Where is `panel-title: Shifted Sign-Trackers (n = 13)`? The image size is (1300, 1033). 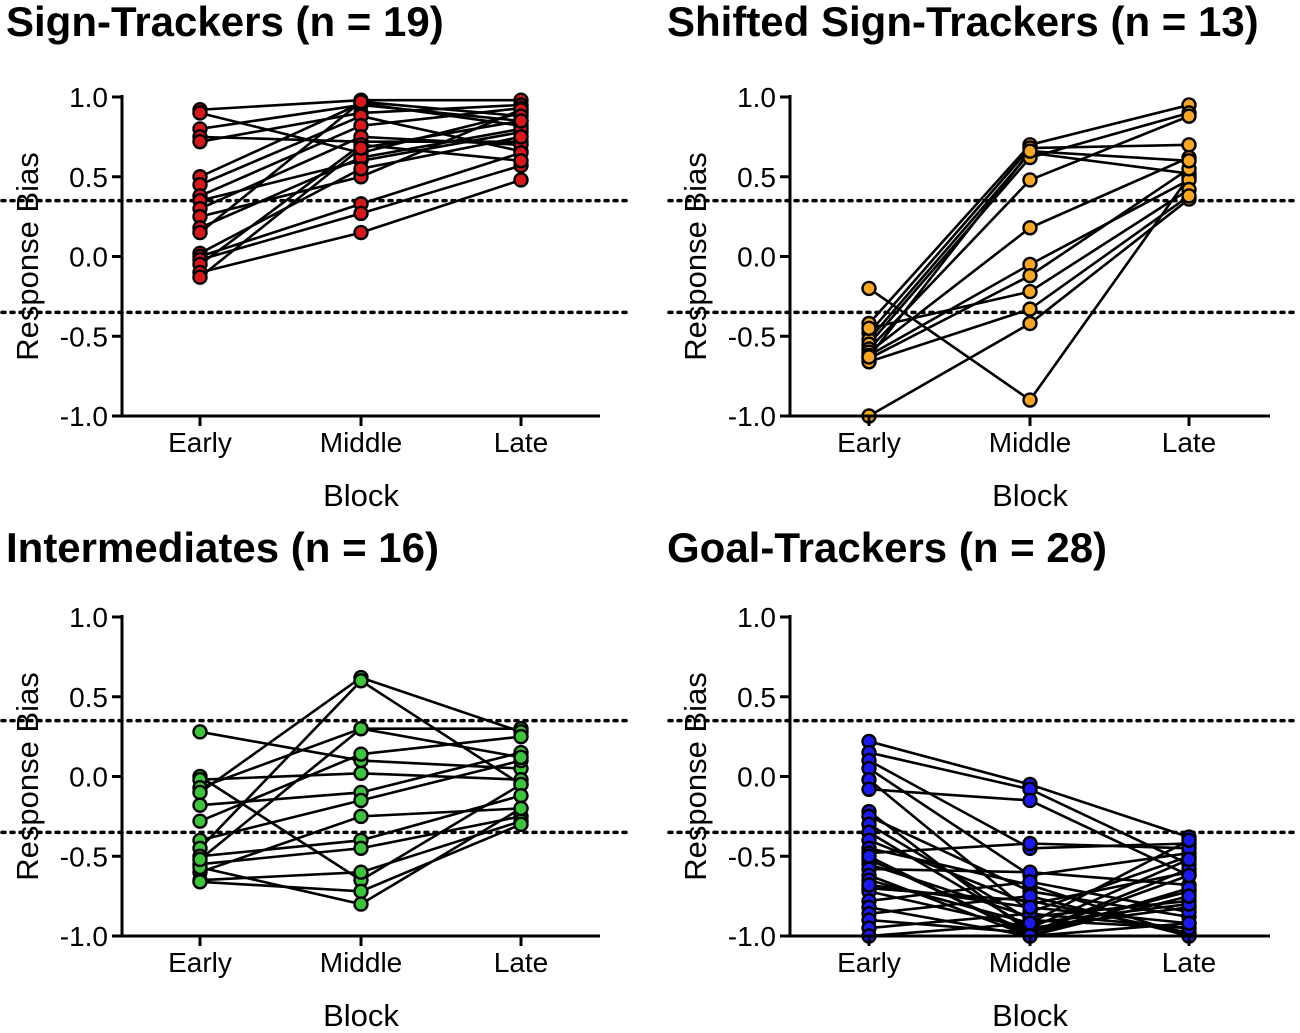
panel-title: Shifted Sign-Trackers (n = 13) is located at coordinates (963, 22).